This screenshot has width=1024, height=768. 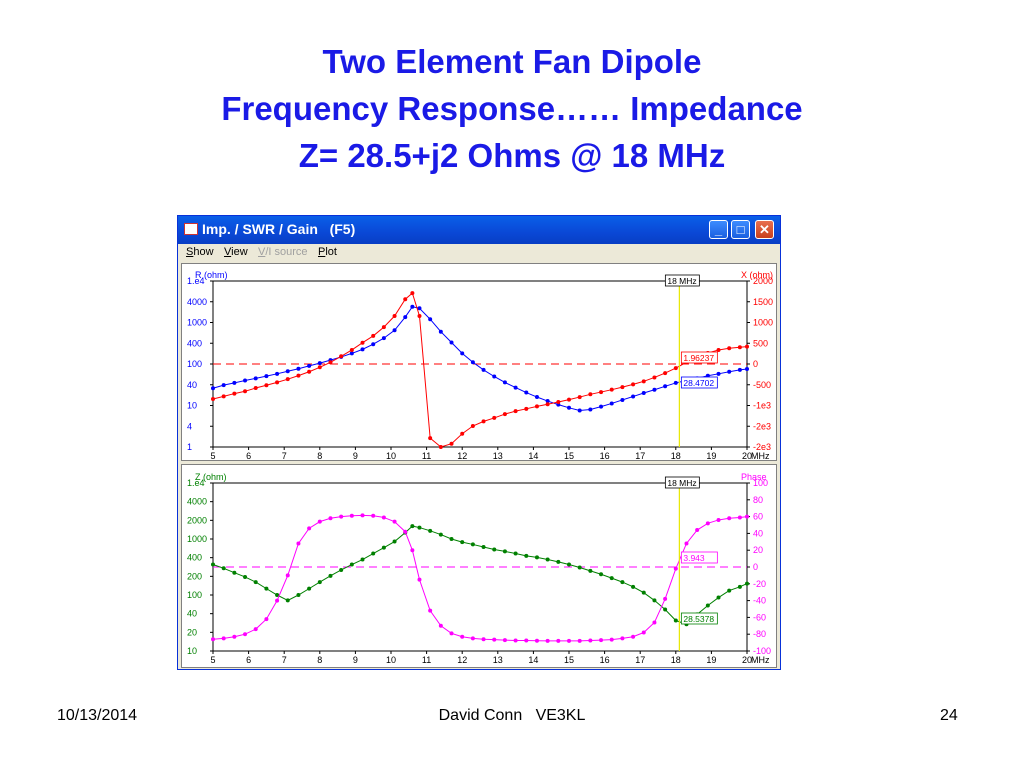 I want to click on left-axis-label: Z (ohm), so click(x=211, y=477).